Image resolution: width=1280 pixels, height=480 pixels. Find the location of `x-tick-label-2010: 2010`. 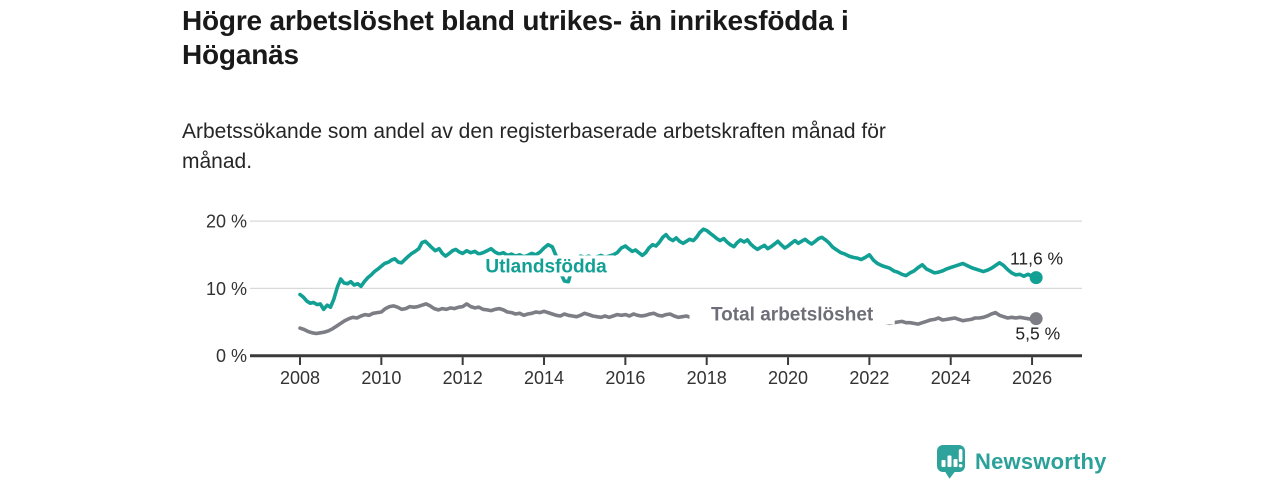

x-tick-label-2010: 2010 is located at coordinates (381, 378).